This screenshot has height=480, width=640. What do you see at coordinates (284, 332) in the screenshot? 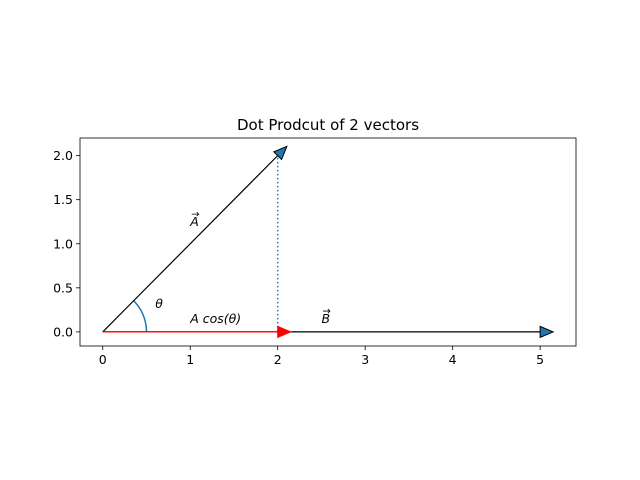
I see `projection-vector-head` at bounding box center [284, 332].